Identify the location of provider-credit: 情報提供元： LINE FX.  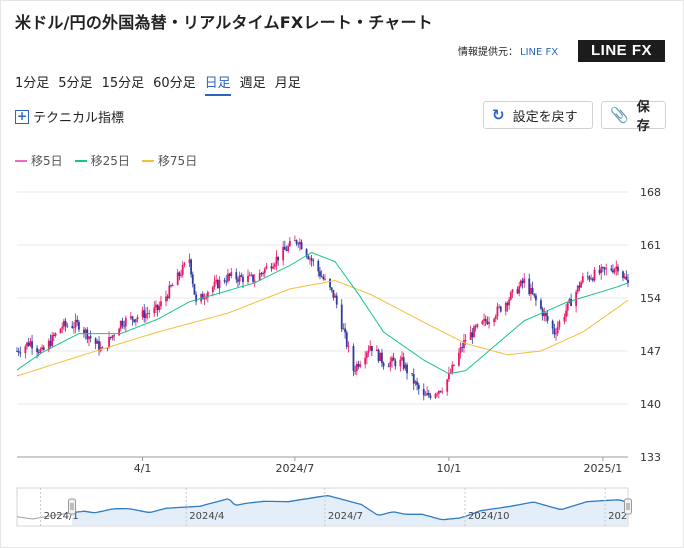
(508, 50).